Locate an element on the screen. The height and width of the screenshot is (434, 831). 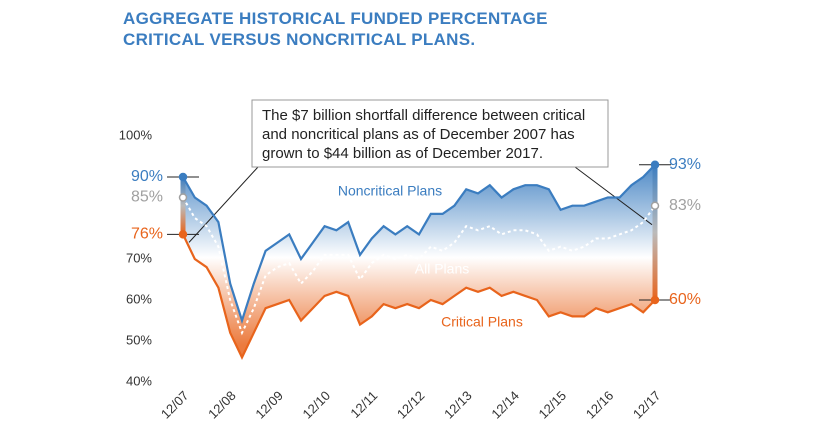
x-tick-label: 12/16 is located at coordinates (600, 405).